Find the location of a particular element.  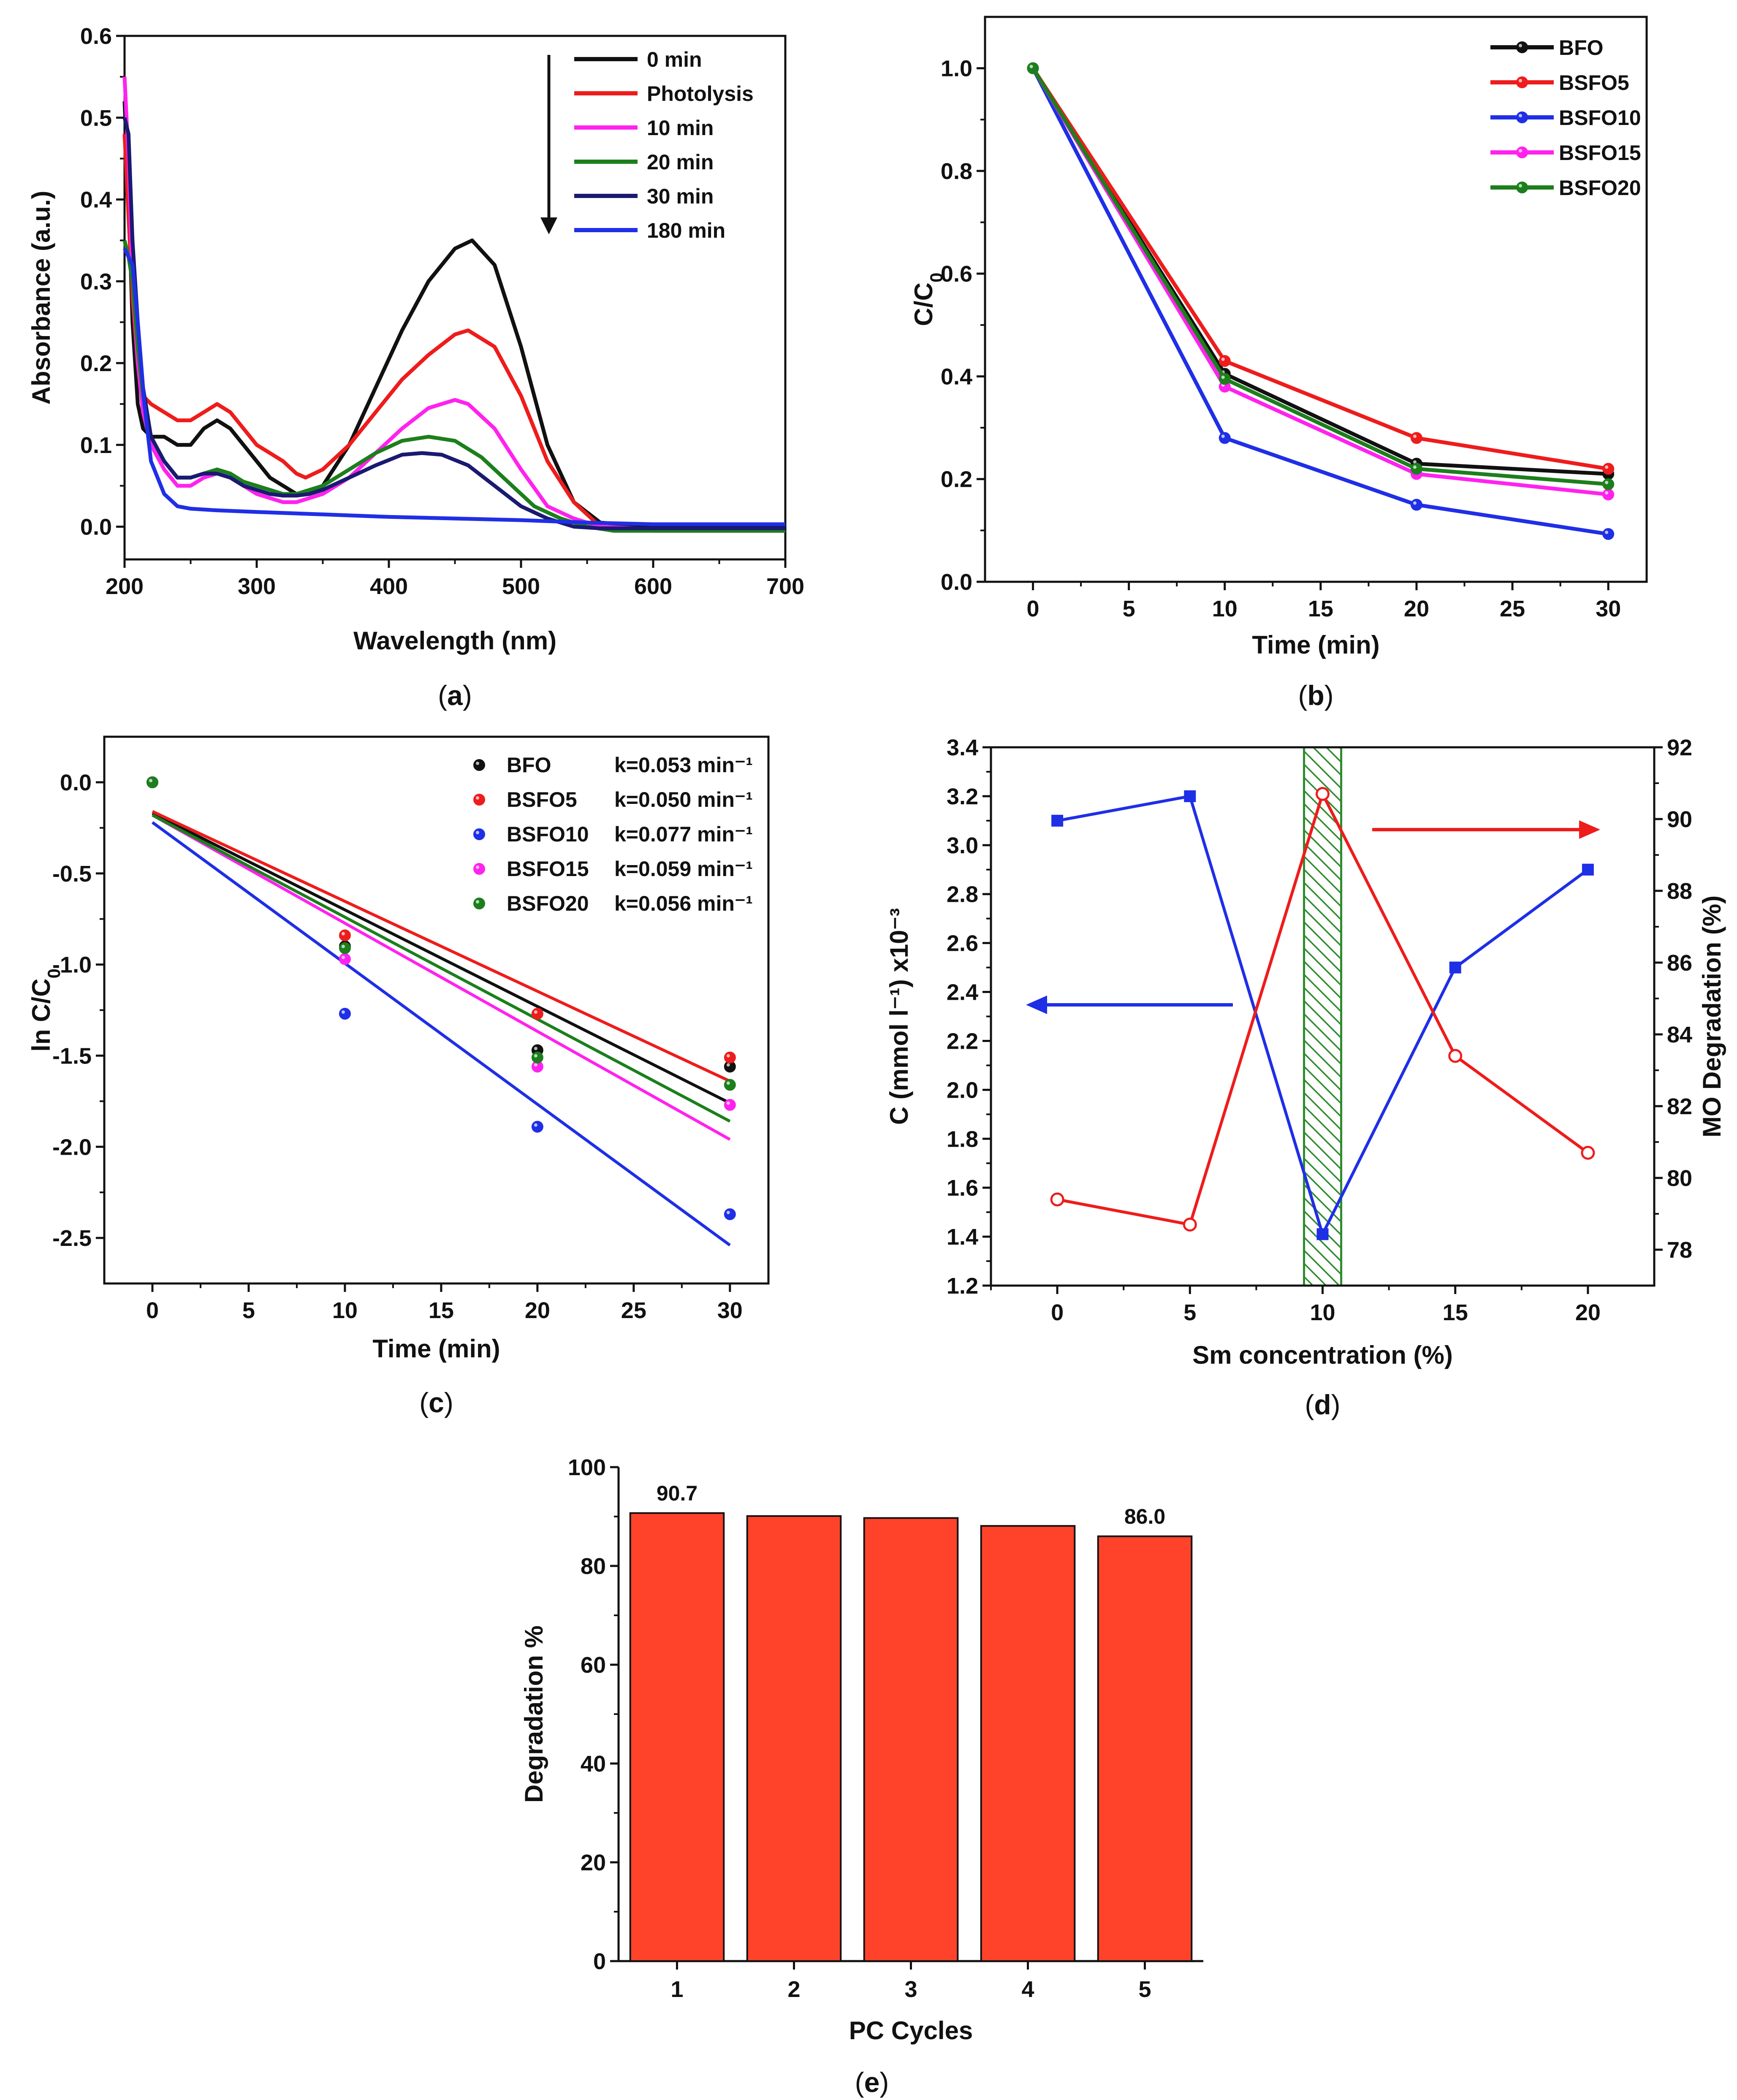

b-panel-label-open: ( is located at coordinates (1302, 696).